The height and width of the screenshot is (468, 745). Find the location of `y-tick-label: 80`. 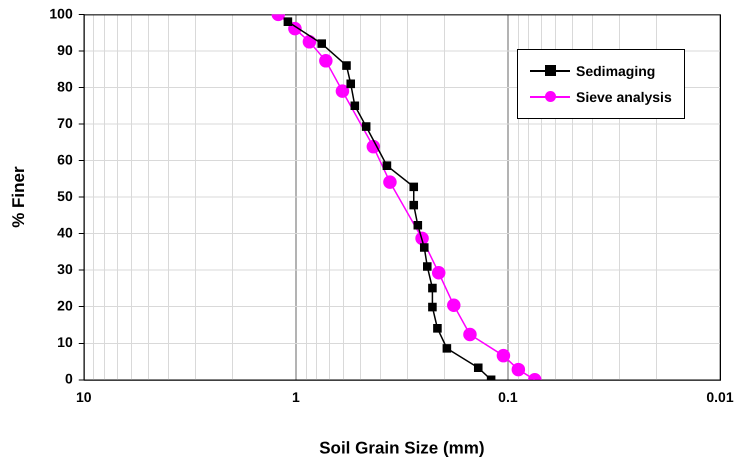

y-tick-label: 80 is located at coordinates (65, 86).